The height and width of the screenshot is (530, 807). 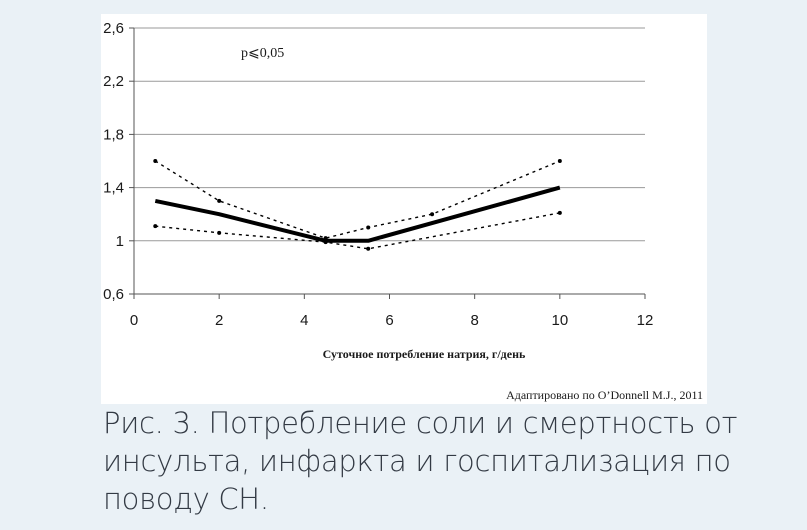 I want to click on series-line-dotted-lower, so click(x=357, y=231).